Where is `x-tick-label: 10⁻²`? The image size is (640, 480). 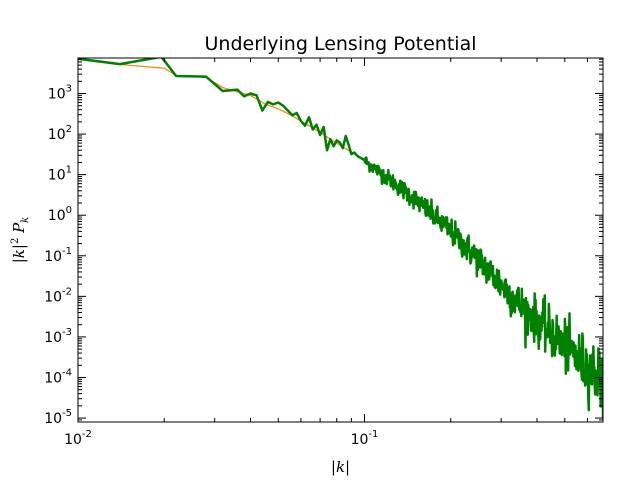
x-tick-label: 10⁻² is located at coordinates (78, 438).